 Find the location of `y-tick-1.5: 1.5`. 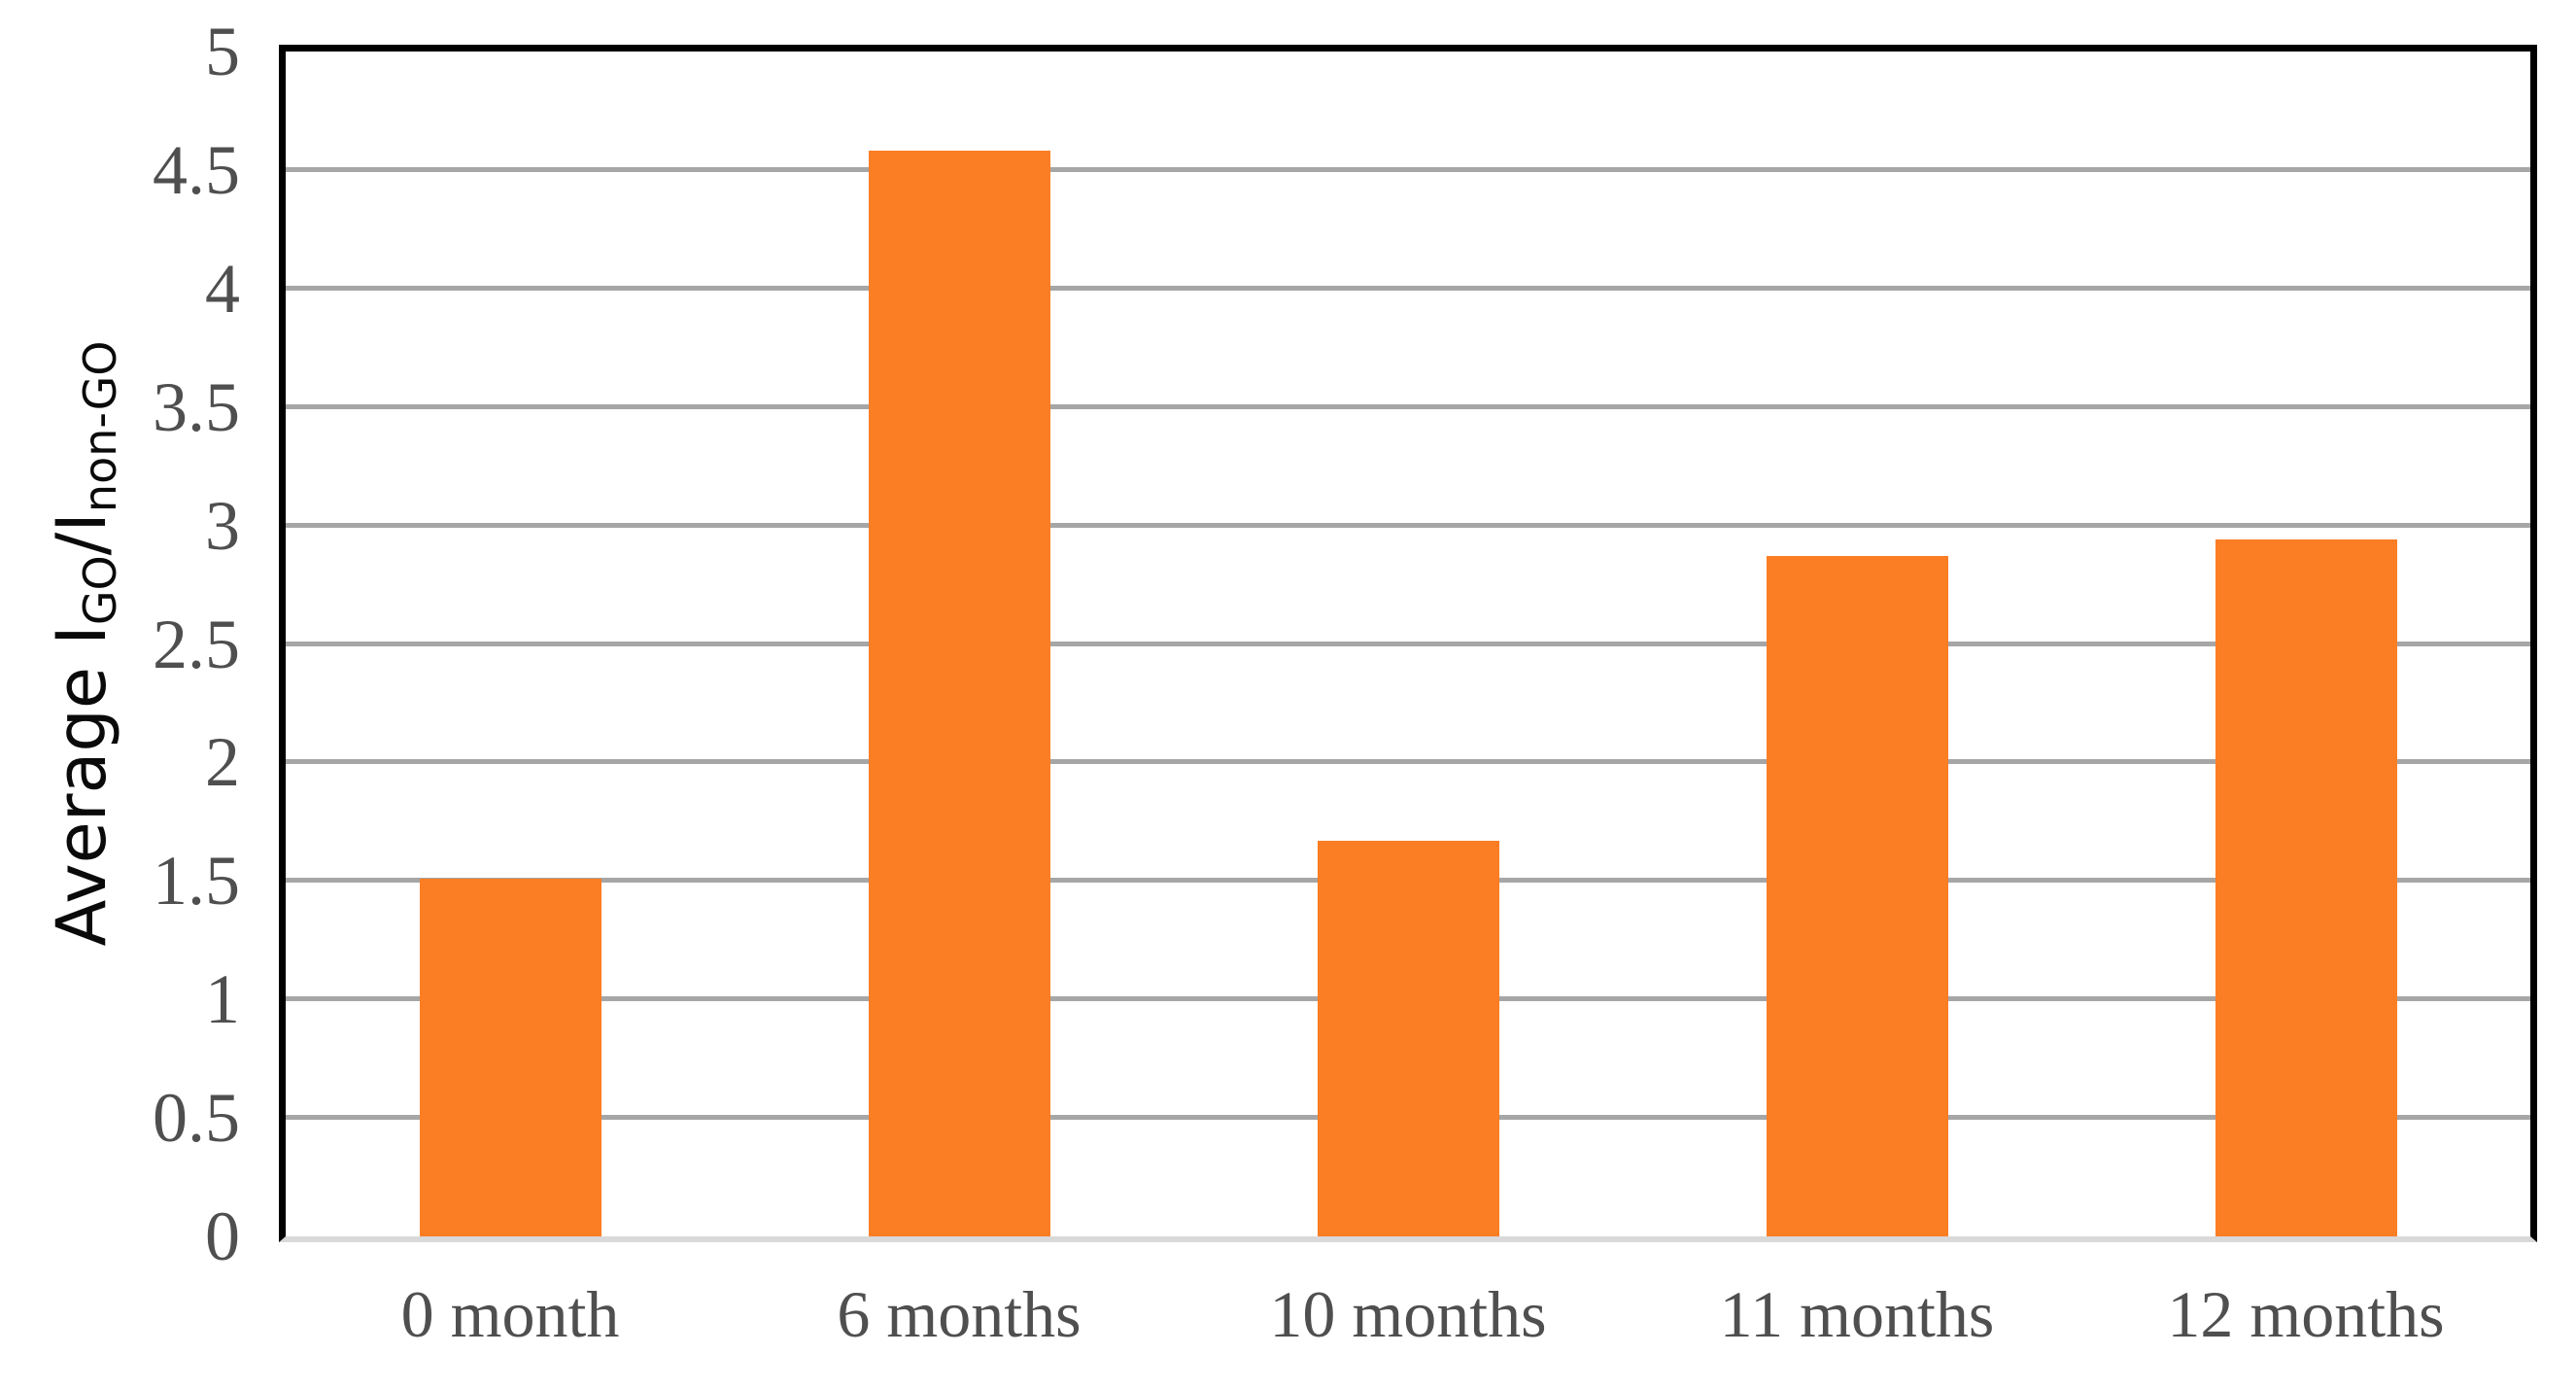

y-tick-1.5: 1.5 is located at coordinates (196, 881).